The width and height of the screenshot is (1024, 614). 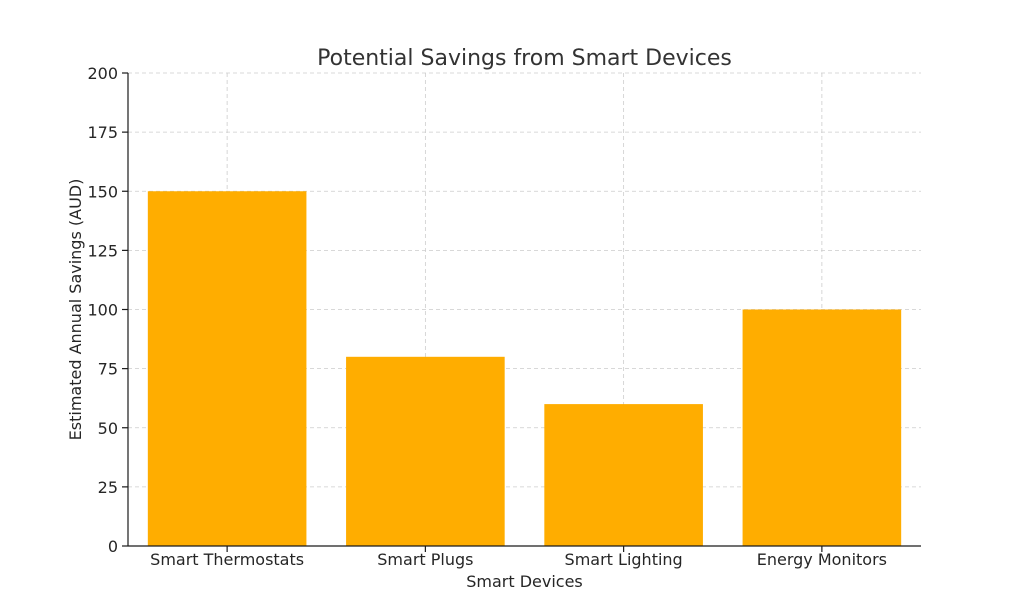 What do you see at coordinates (102, 132) in the screenshot?
I see `y-tick-label: 175` at bounding box center [102, 132].